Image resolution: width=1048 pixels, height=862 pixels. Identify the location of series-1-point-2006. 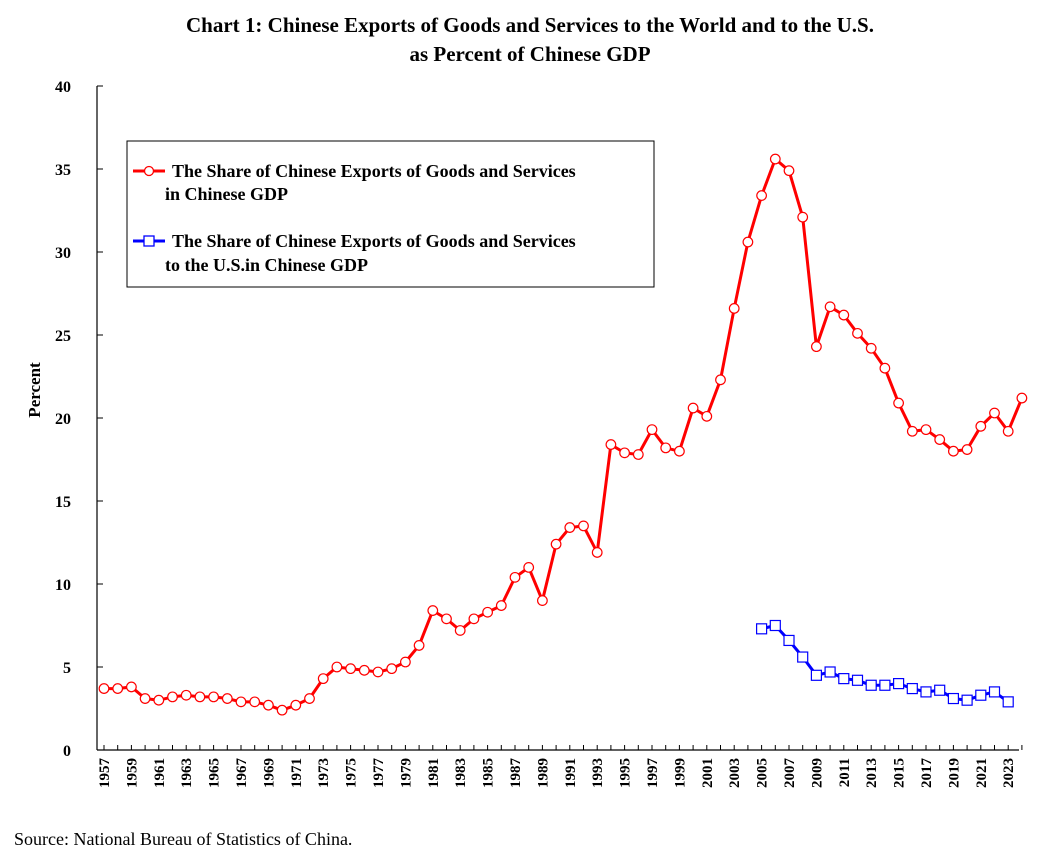
(775, 625).